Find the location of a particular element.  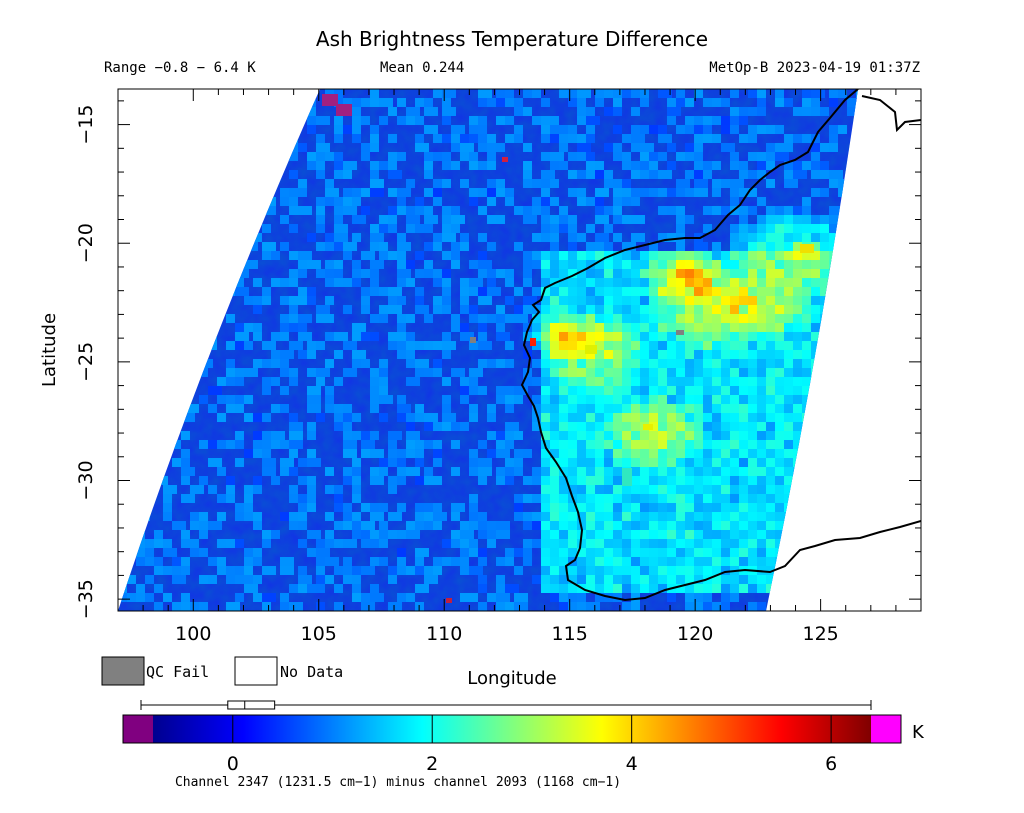

colorbar-unit: K is located at coordinates (918, 732).